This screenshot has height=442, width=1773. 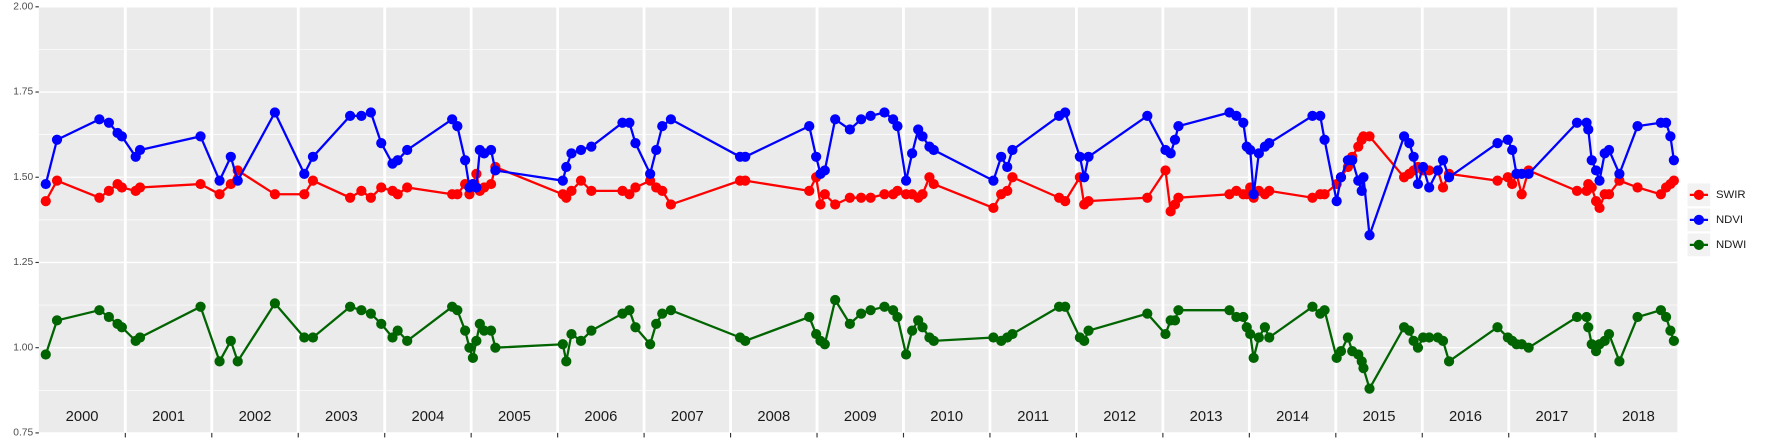 What do you see at coordinates (1729, 220) in the screenshot?
I see `legend-label: NDVI` at bounding box center [1729, 220].